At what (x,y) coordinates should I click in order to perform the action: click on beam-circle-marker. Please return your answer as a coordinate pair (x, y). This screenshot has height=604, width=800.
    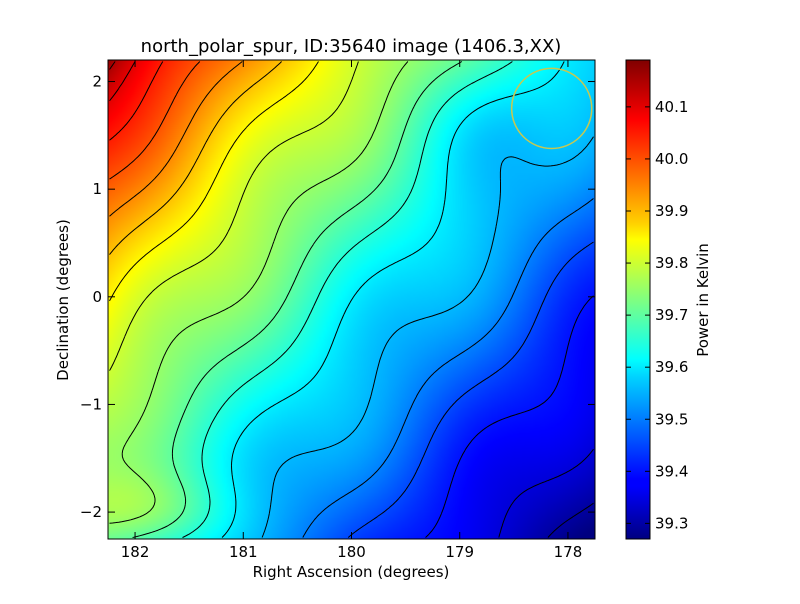
    Looking at the image, I should click on (551, 108).